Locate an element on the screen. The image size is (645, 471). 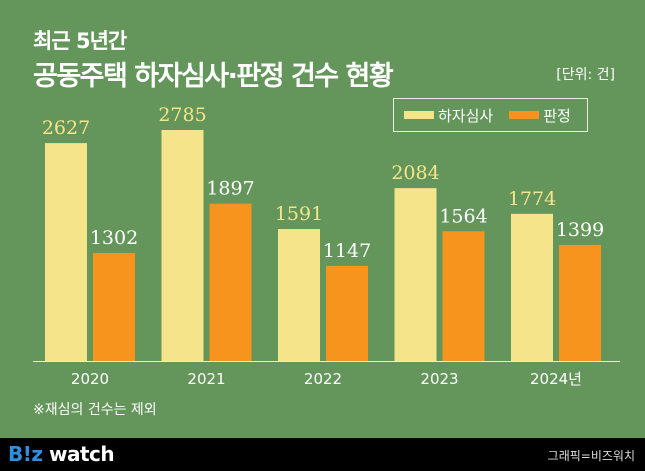
data-label: 1564 is located at coordinates (463, 216).